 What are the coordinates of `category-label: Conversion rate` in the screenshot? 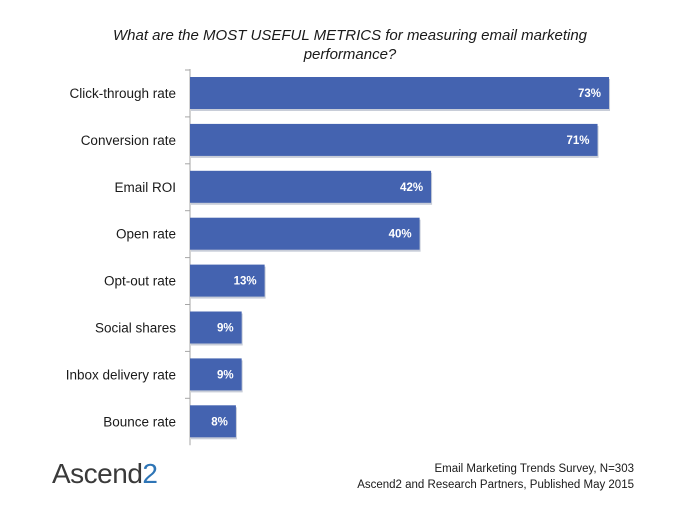 It's located at (128, 140).